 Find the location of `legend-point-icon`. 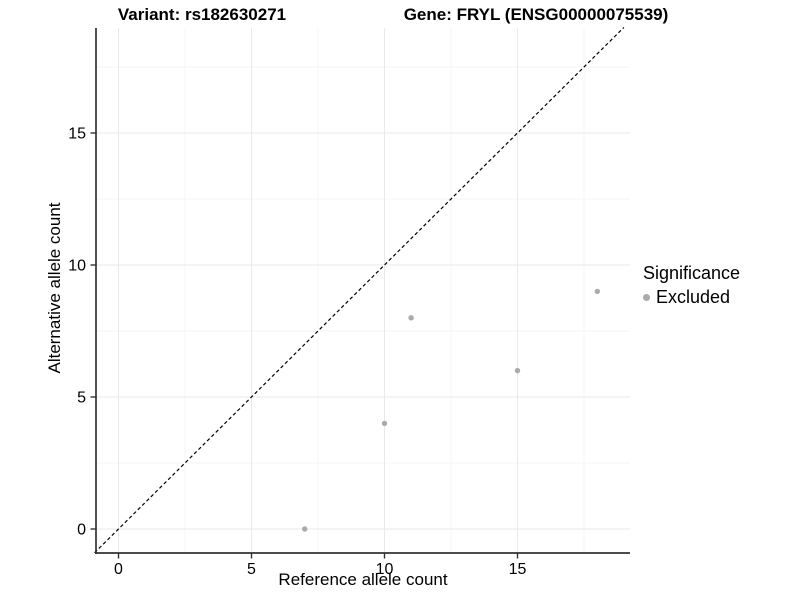

legend-point-icon is located at coordinates (646, 297).